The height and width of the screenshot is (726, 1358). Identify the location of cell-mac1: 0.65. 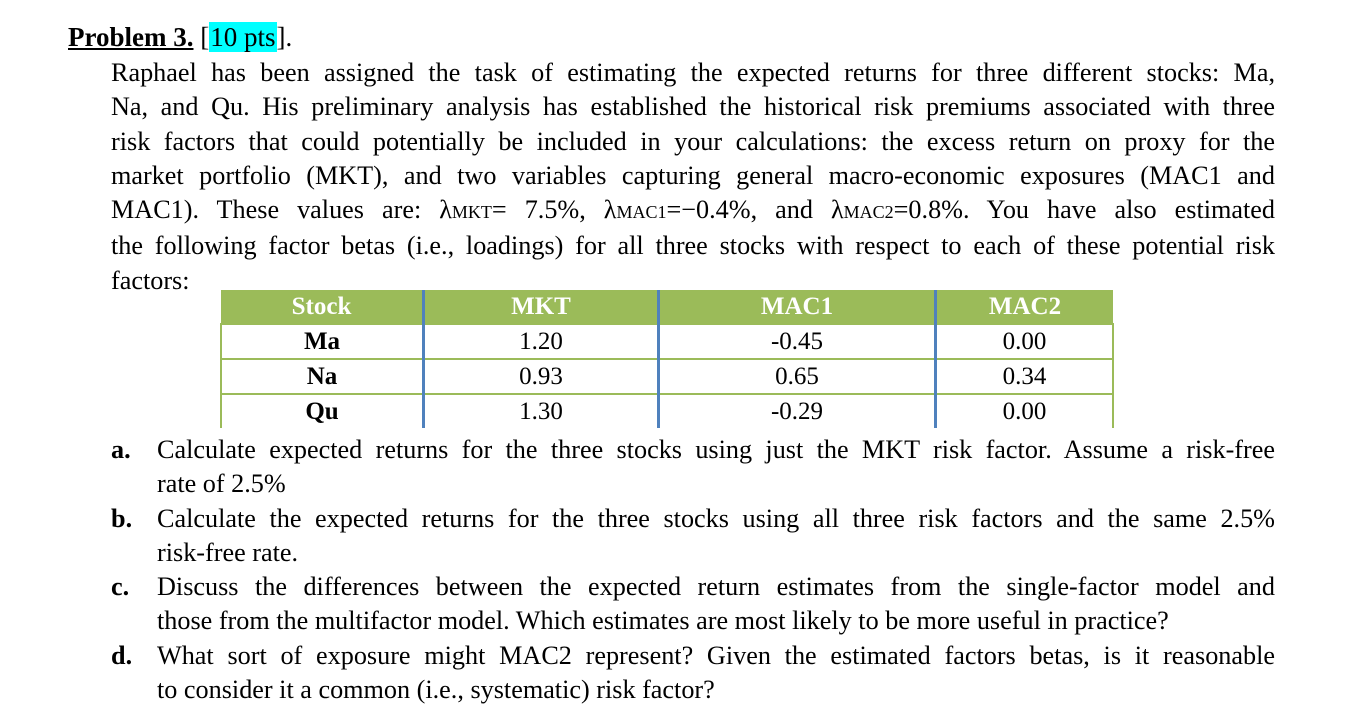
(796, 377).